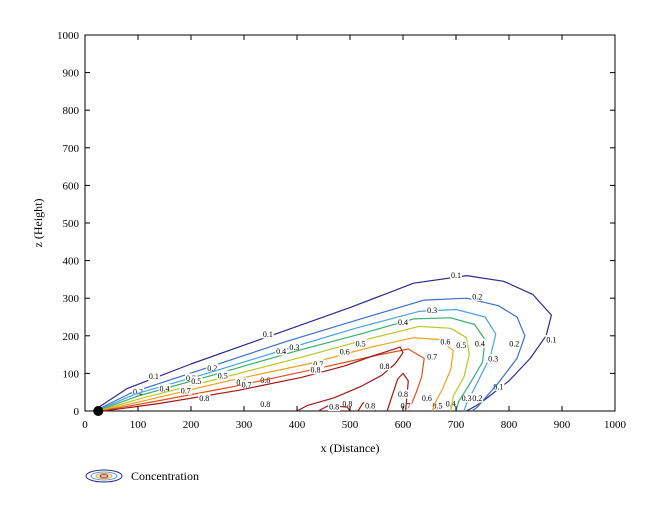  What do you see at coordinates (509, 425) in the screenshot?
I see `x-tick-label: 800` at bounding box center [509, 425].